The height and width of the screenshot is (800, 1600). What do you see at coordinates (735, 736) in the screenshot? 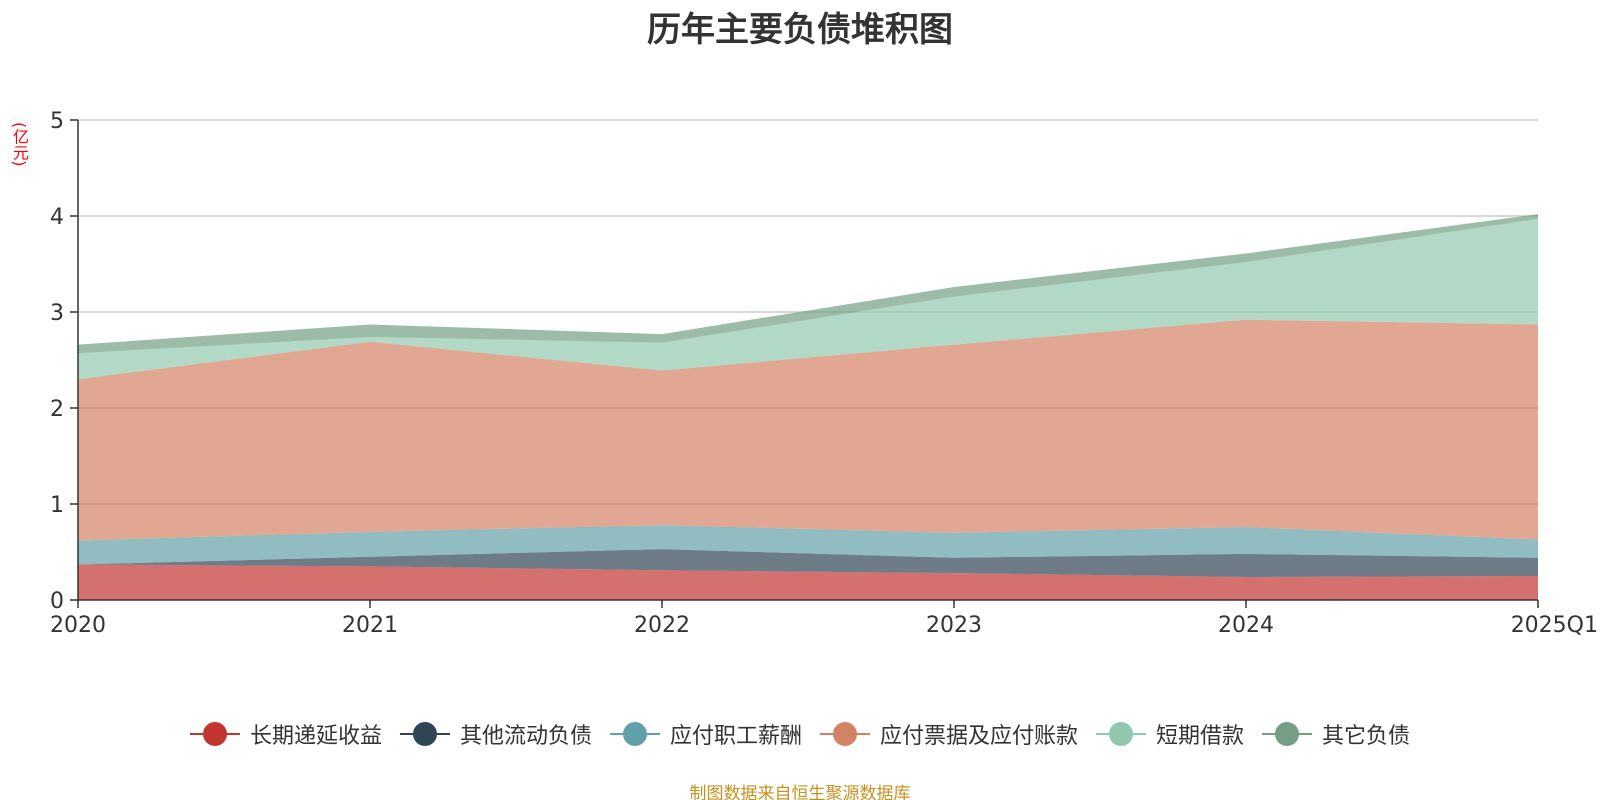
I see `legend-label: 应付职工薪酬` at bounding box center [735, 736].